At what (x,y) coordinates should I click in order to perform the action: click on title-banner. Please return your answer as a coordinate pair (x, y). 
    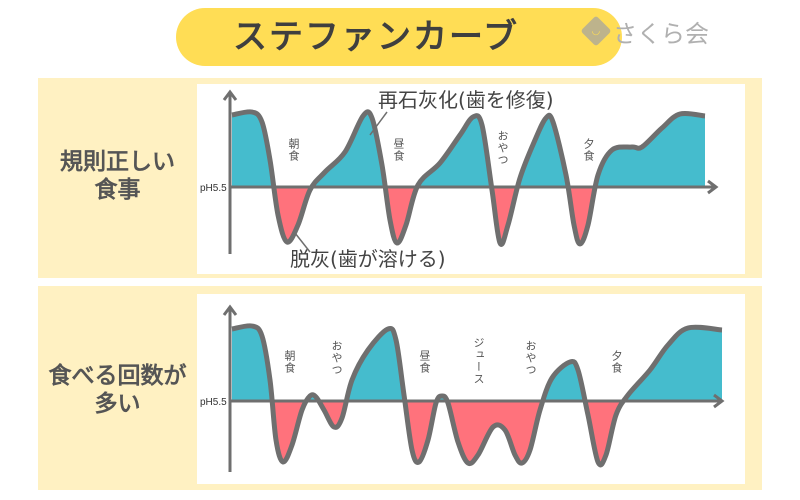
    Looking at the image, I should click on (399, 37).